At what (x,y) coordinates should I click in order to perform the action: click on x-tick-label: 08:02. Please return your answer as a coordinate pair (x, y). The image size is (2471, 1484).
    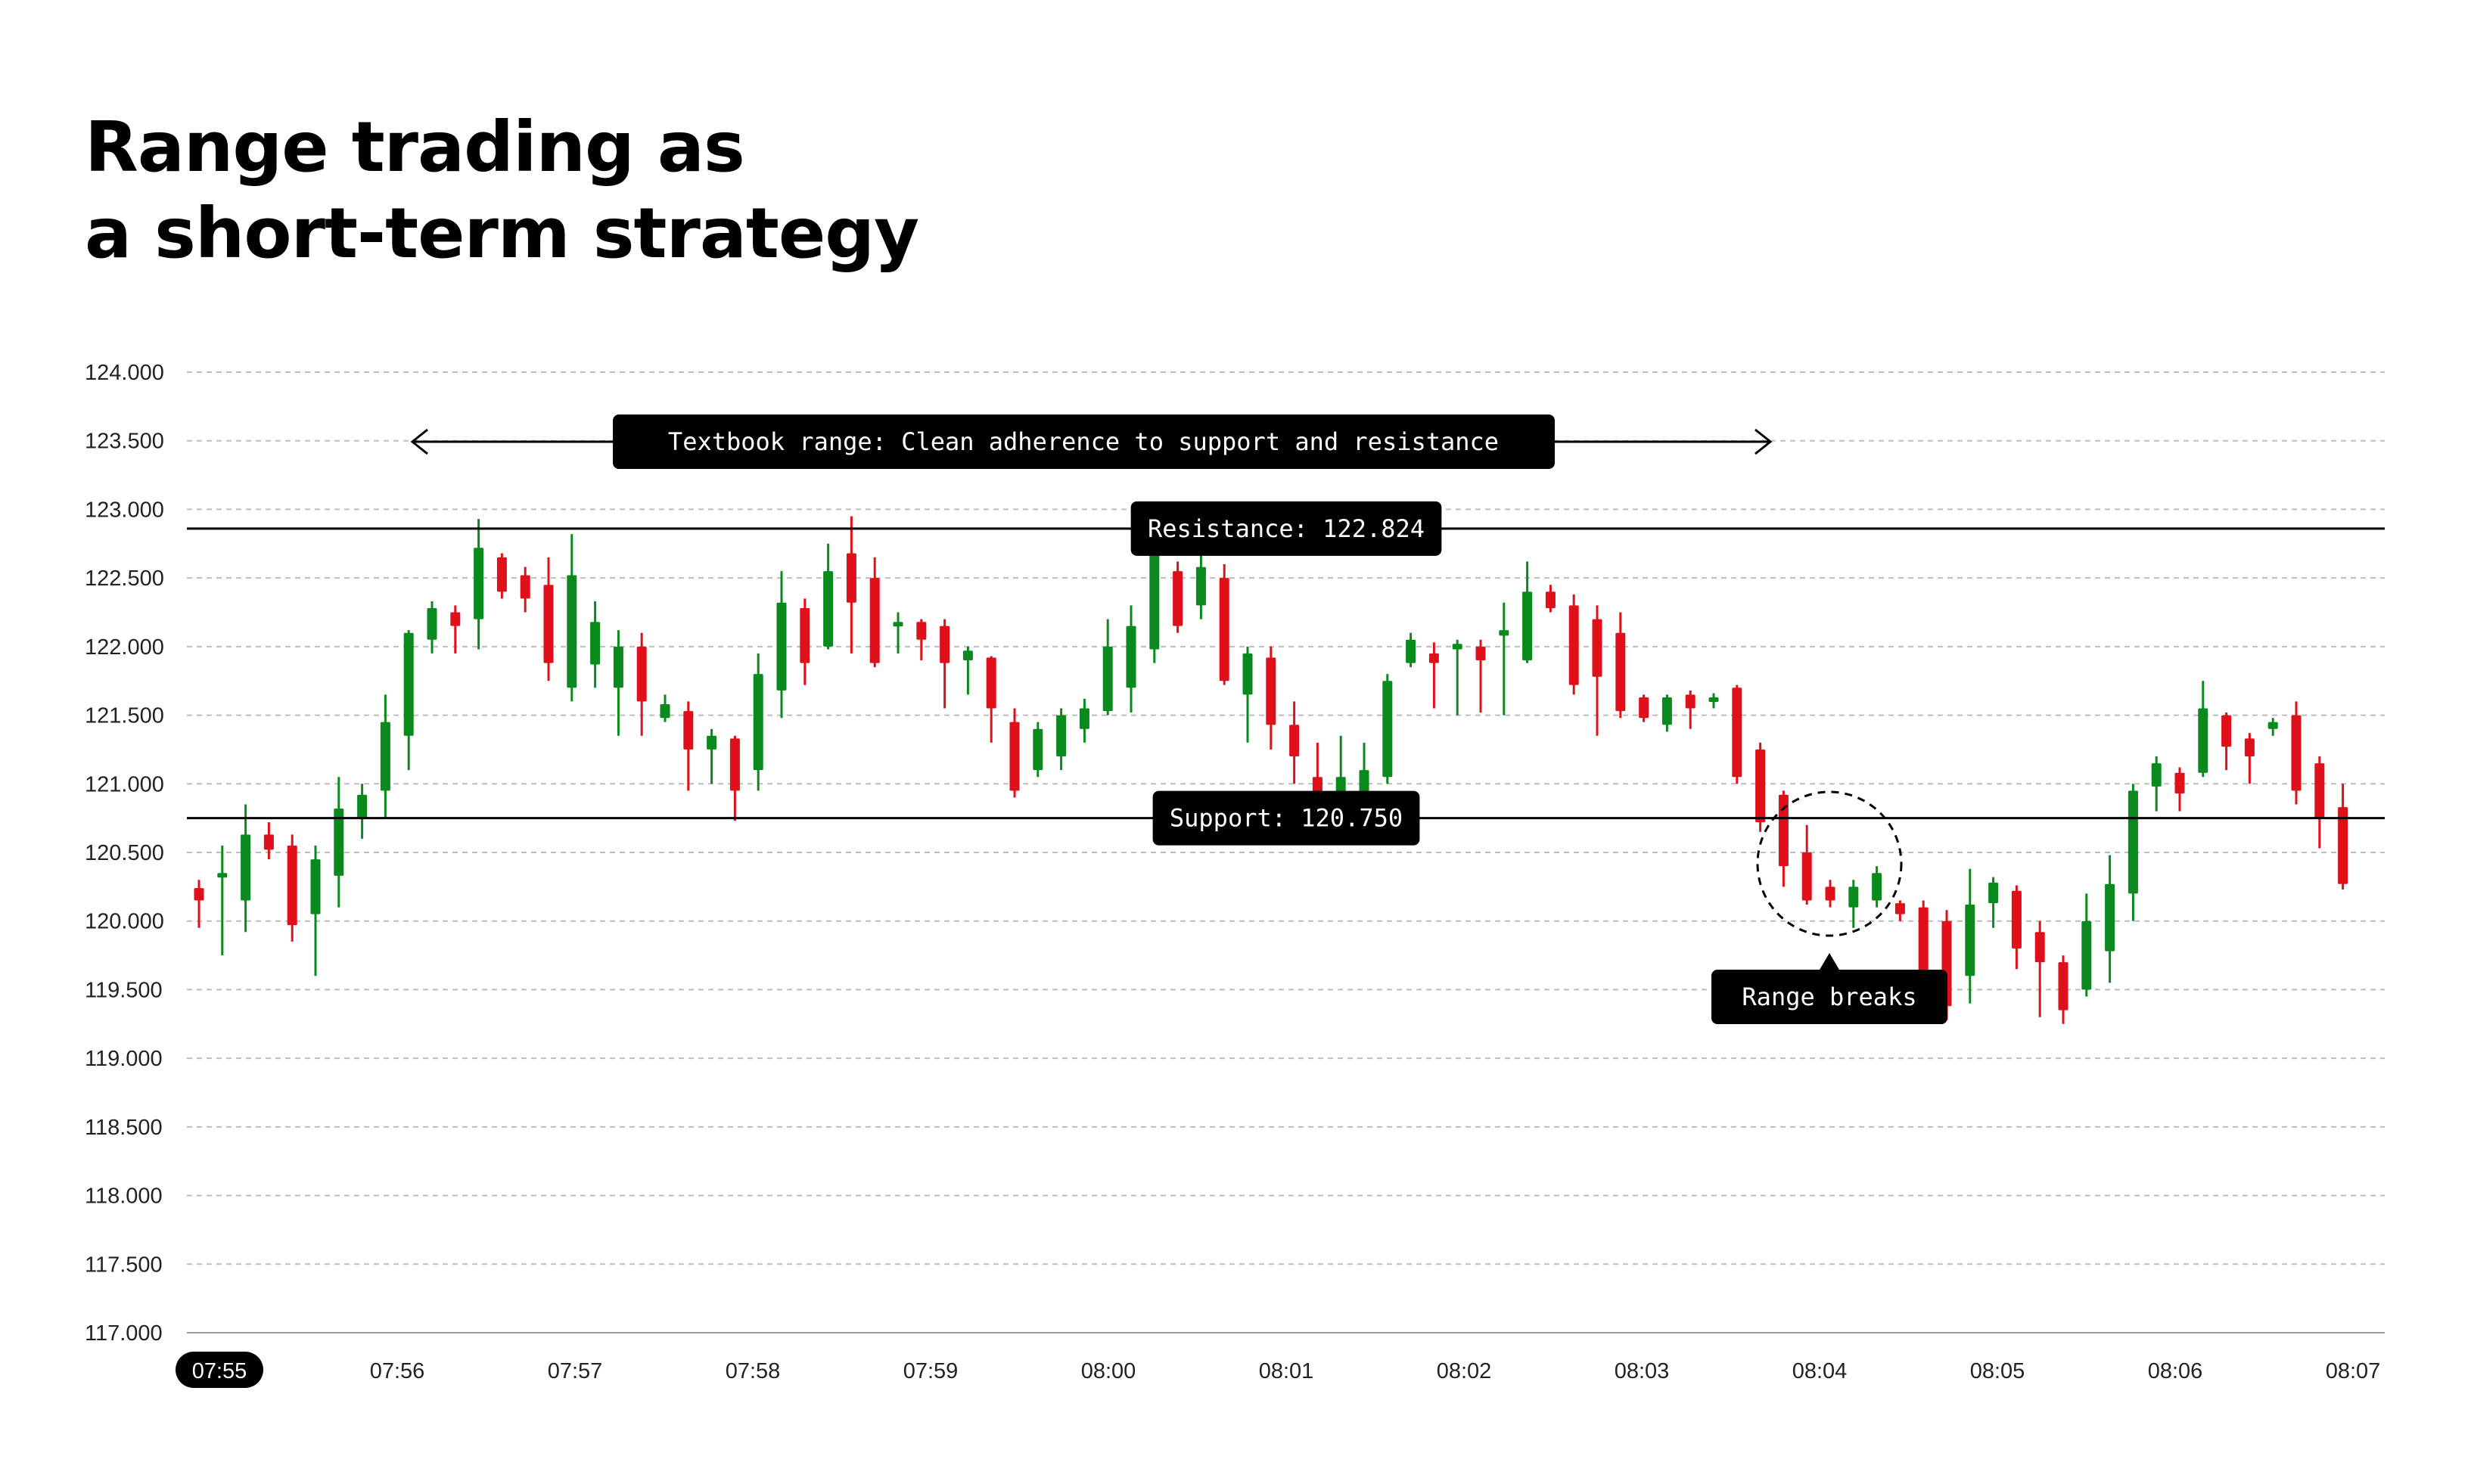
    Looking at the image, I should click on (1464, 1371).